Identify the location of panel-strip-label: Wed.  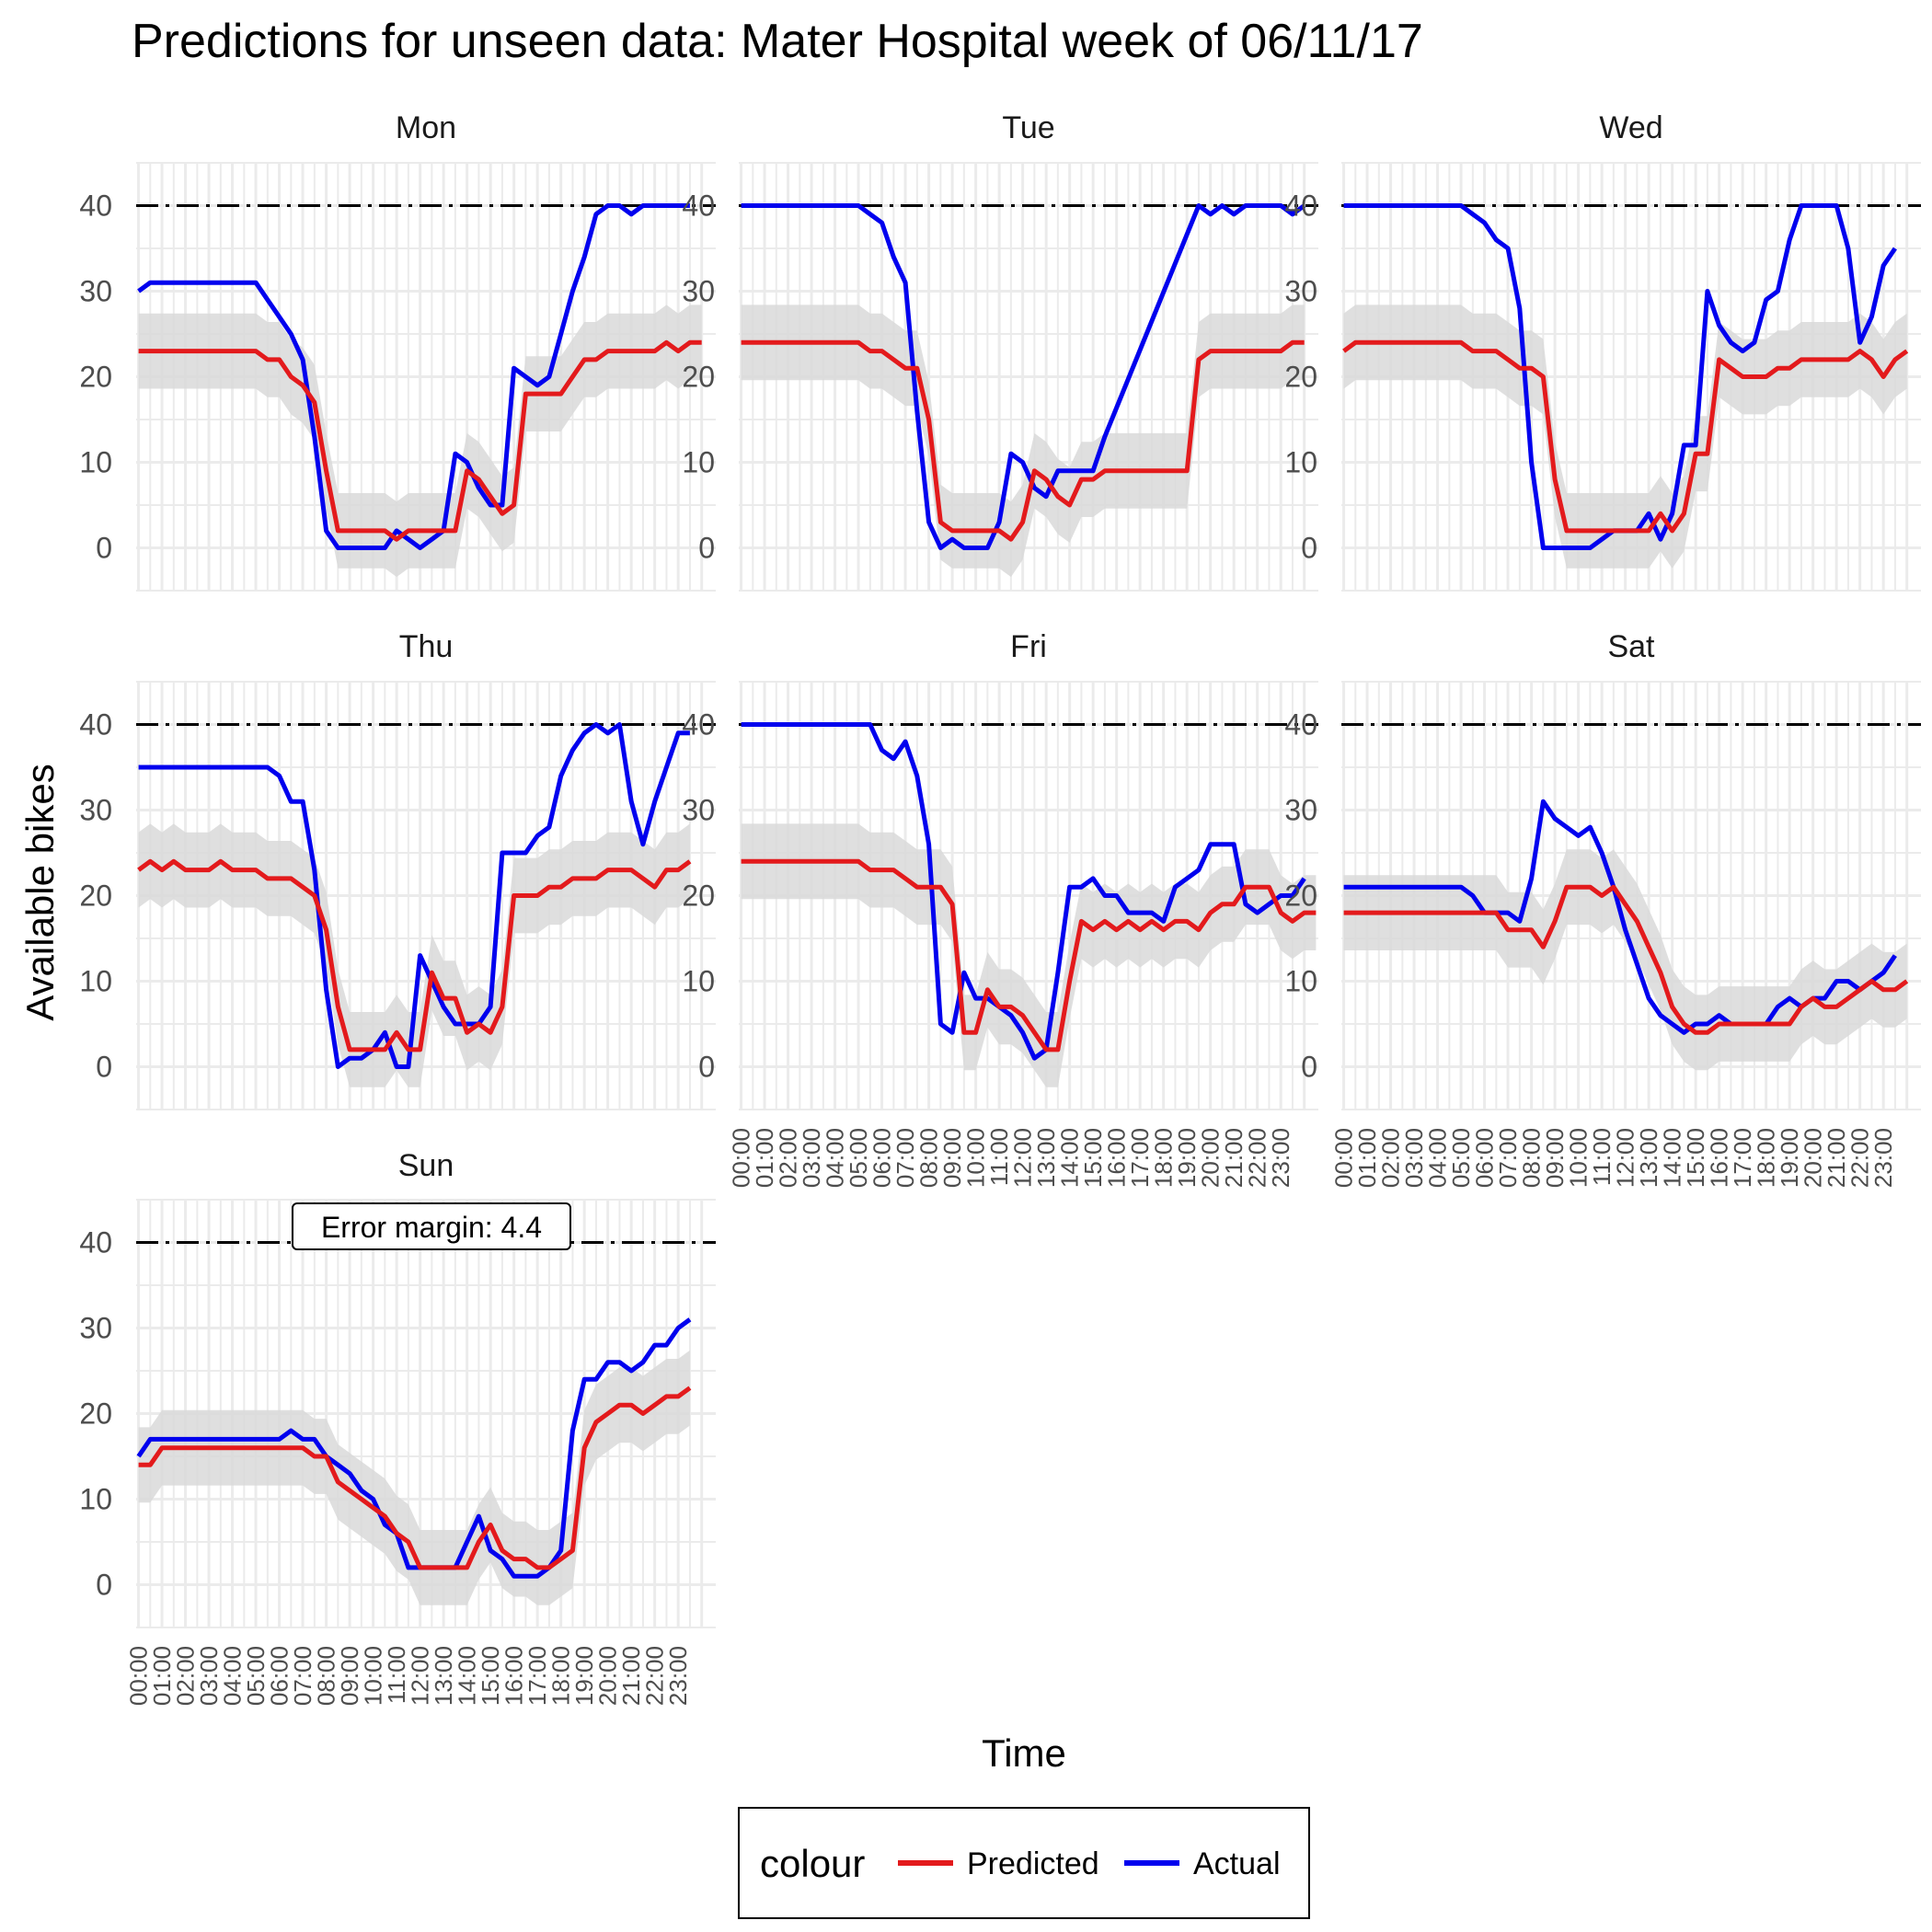
(1630, 127).